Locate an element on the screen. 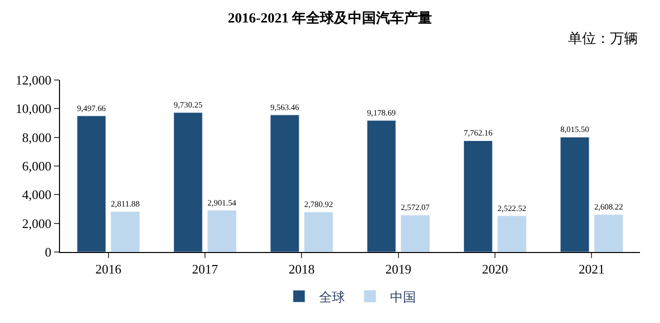  x-tick-label: 2019 is located at coordinates (398, 269).